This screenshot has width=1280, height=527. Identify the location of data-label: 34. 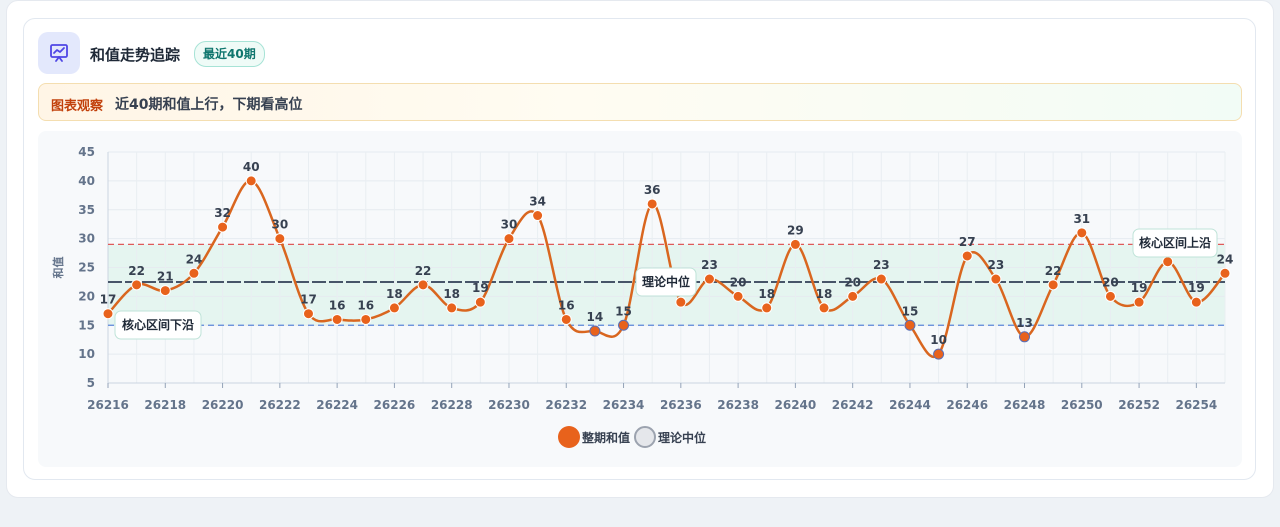
(537, 202).